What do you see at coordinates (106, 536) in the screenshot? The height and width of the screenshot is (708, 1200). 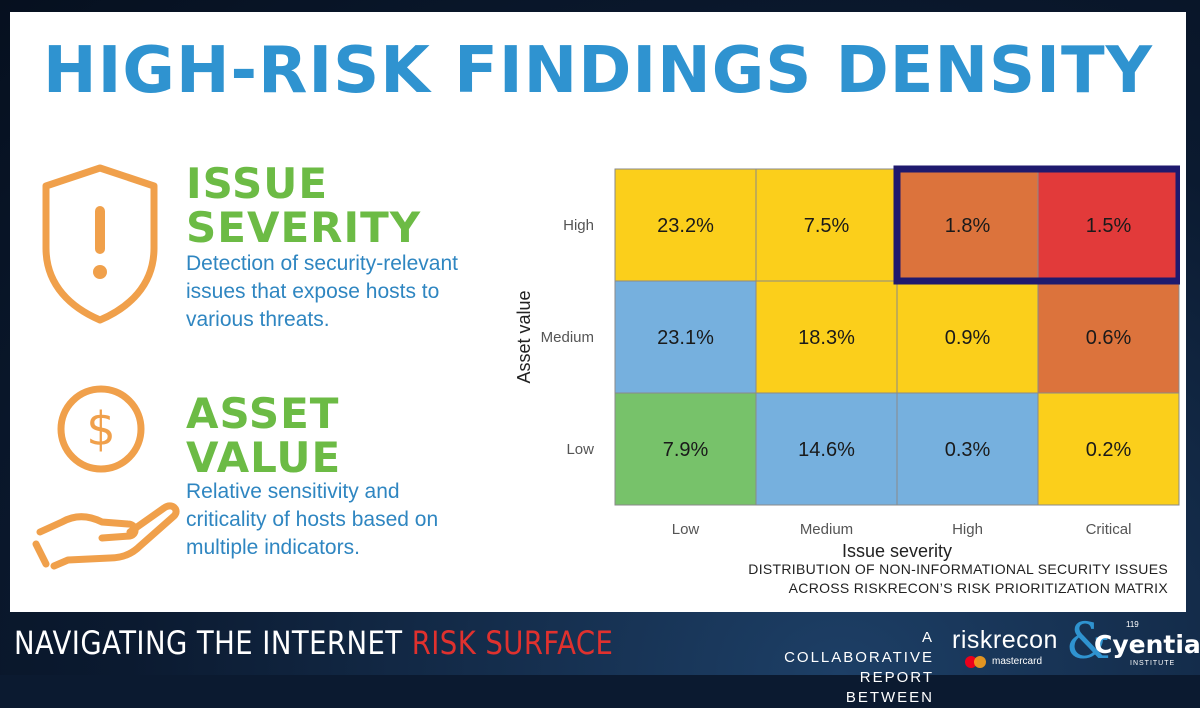 I see `open-hand-icon` at bounding box center [106, 536].